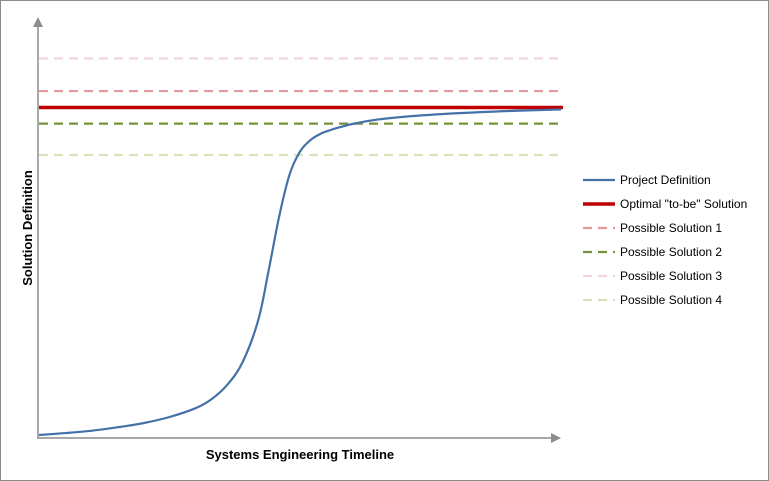  What do you see at coordinates (300, 454) in the screenshot?
I see `x-axis-label: Systems Engineering Timeline` at bounding box center [300, 454].